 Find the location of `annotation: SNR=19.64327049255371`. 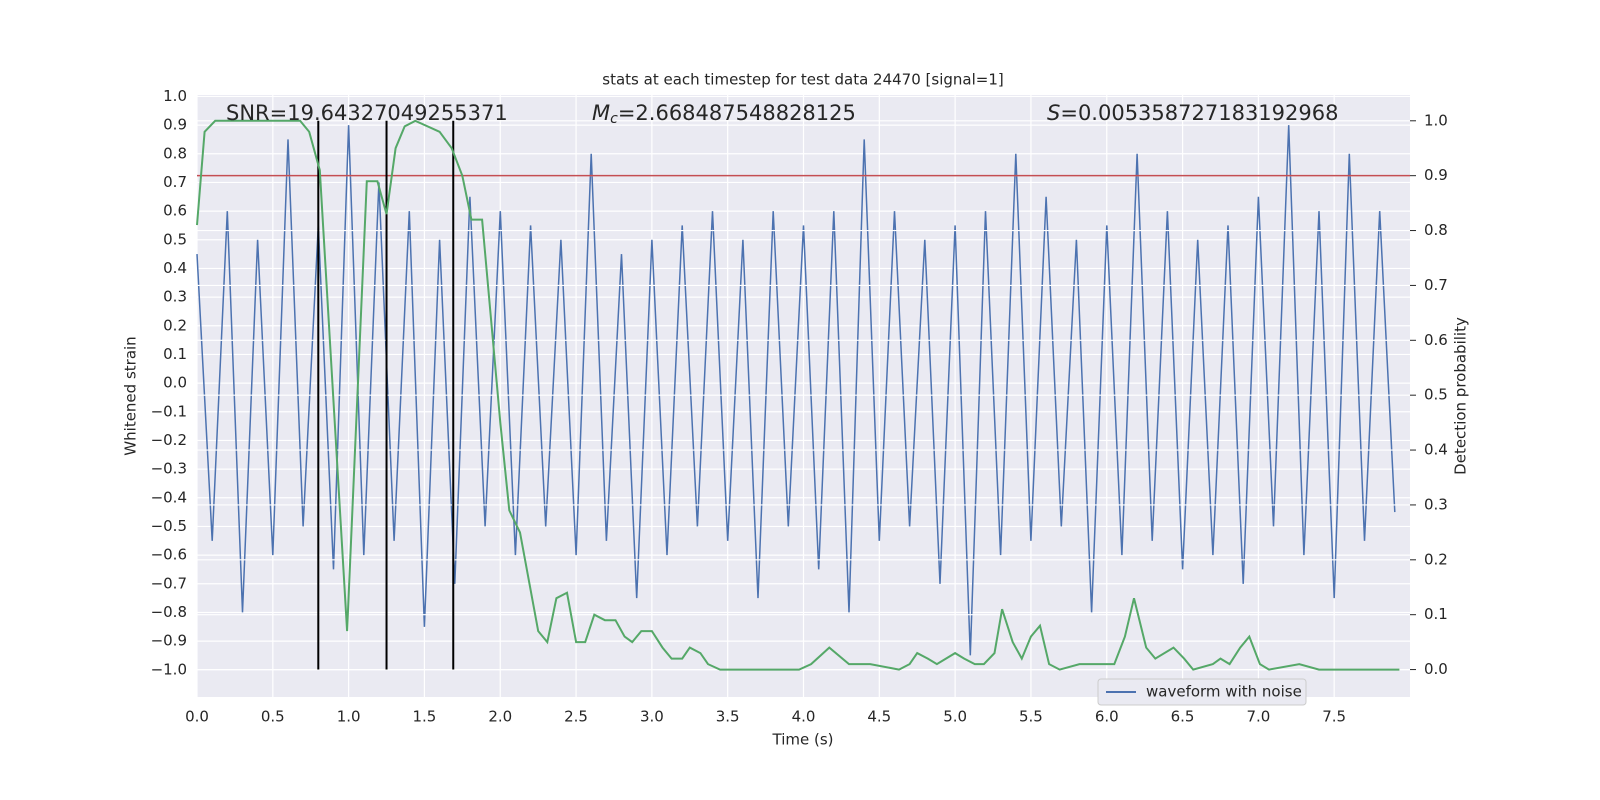

annotation: SNR=19.64327049255371 is located at coordinates (367, 113).